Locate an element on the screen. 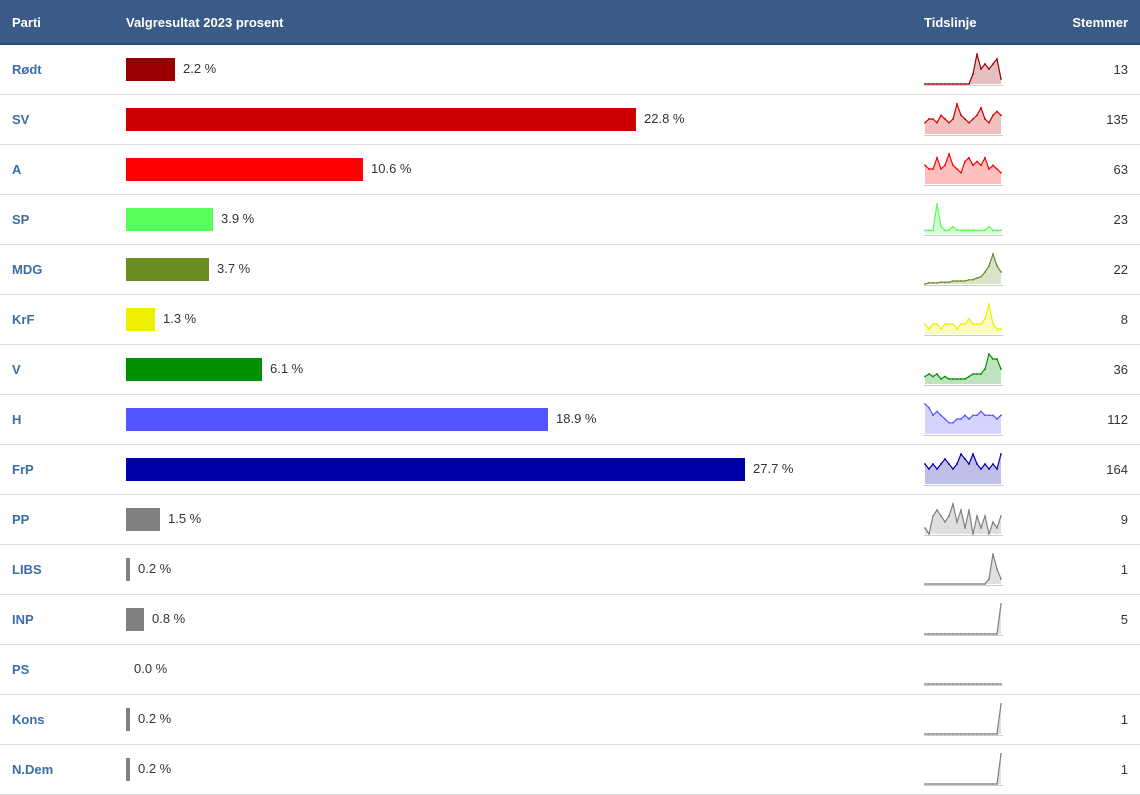 The width and height of the screenshot is (1140, 795). votes-count: 135 is located at coordinates (1117, 119).